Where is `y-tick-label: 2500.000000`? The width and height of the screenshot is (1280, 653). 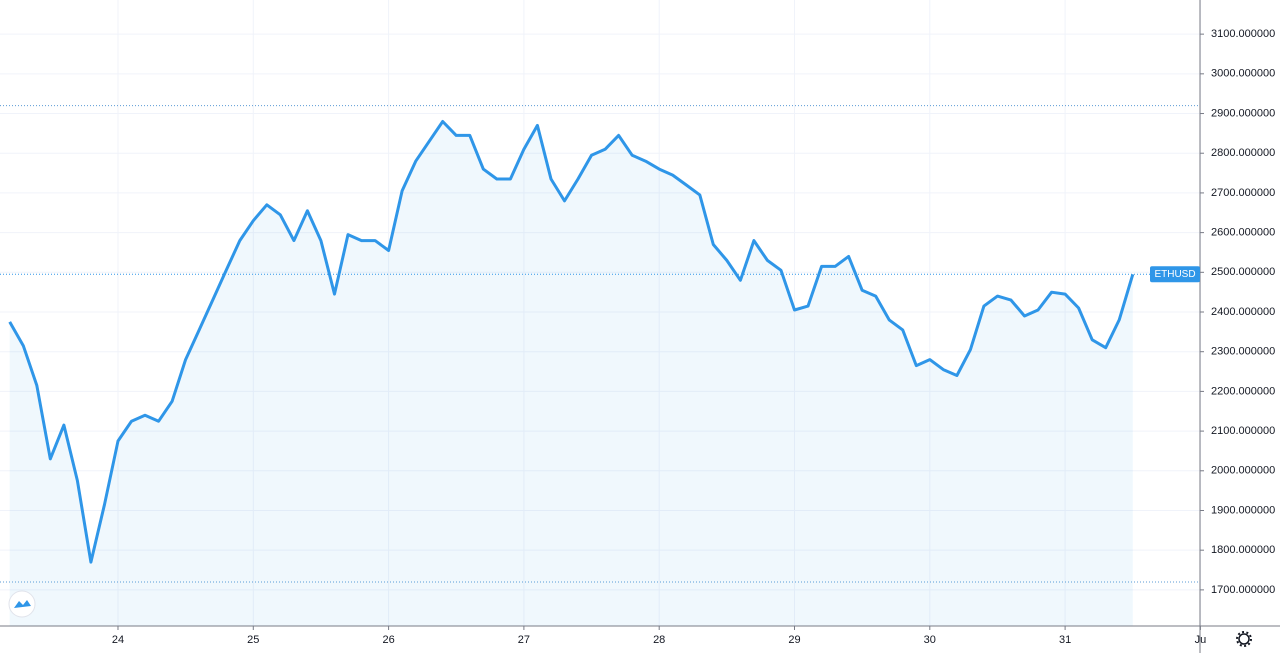
y-tick-label: 2500.000000 is located at coordinates (1243, 272).